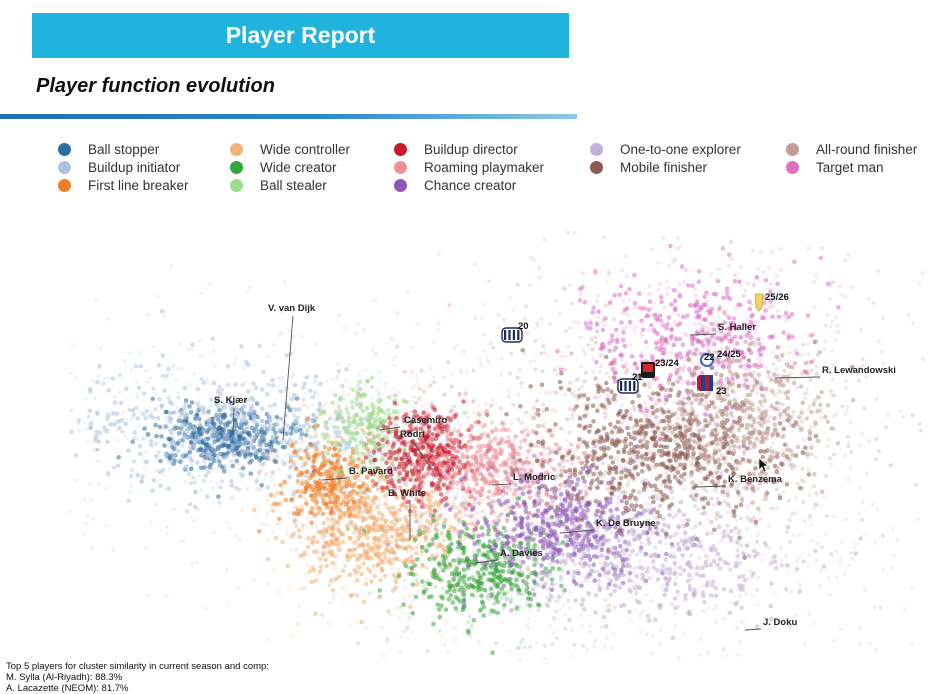 The height and width of the screenshot is (694, 950). I want to click on legend-item-roaming-playmaker: Roaming playmaker, so click(469, 167).